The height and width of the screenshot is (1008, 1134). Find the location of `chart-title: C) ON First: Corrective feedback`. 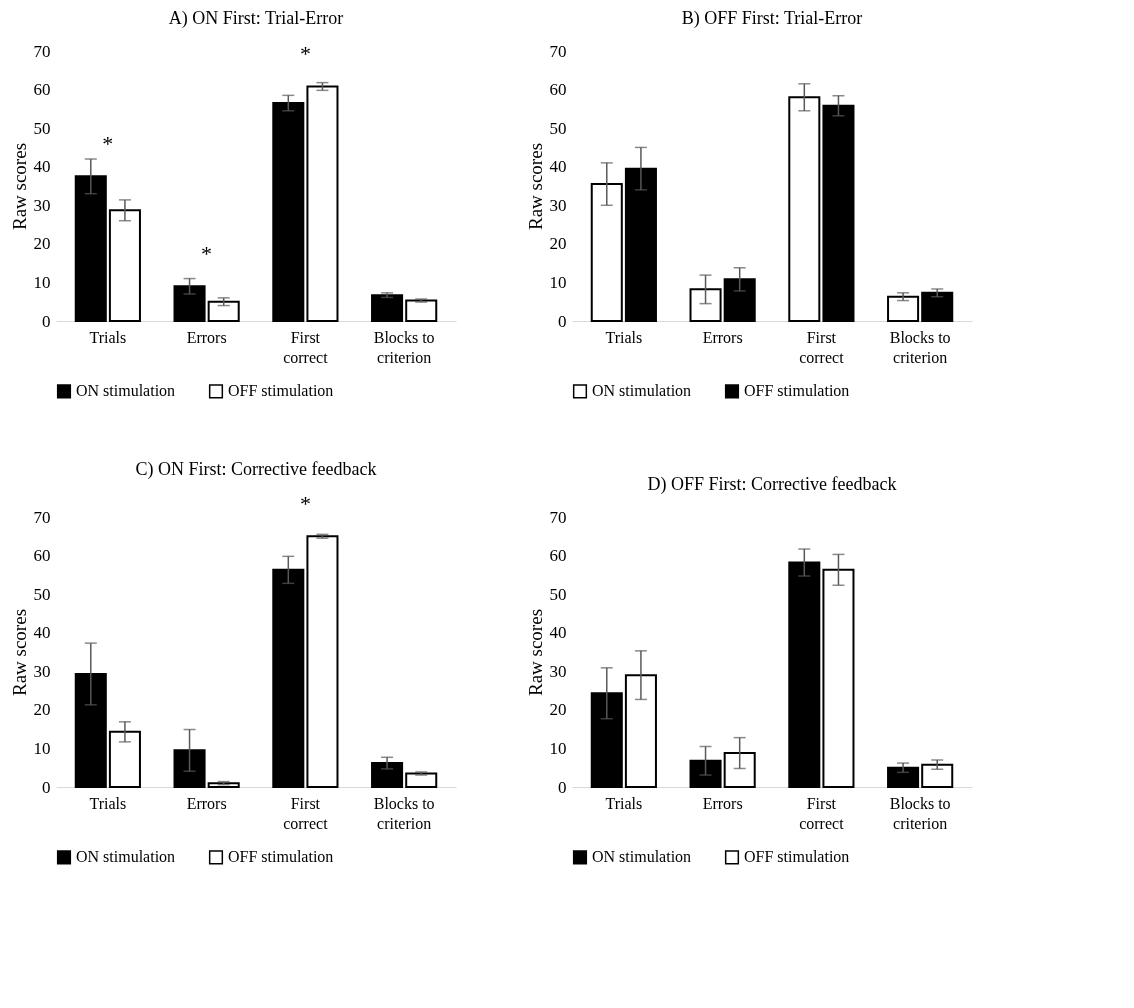

chart-title: C) ON First: Corrective feedback is located at coordinates (256, 470).